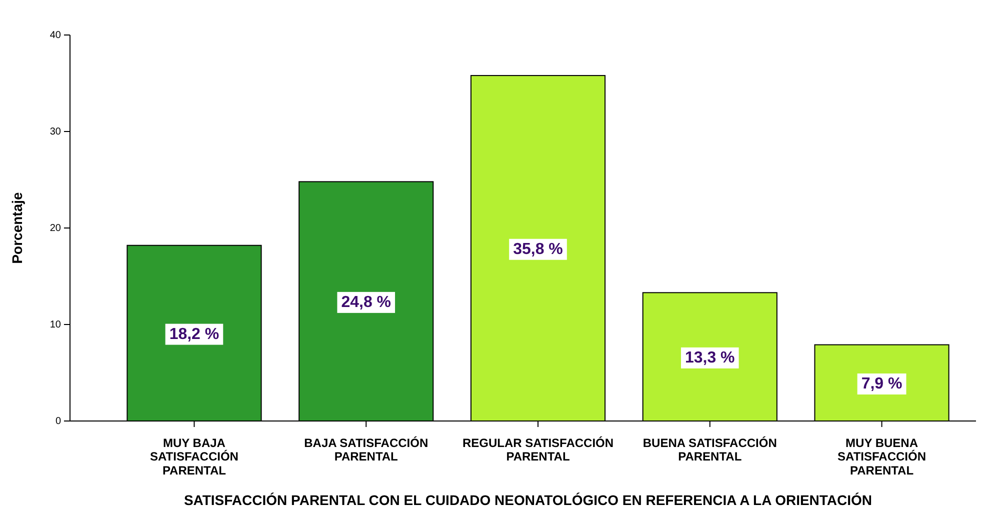 The image size is (986, 511). Describe the element at coordinates (366, 450) in the screenshot. I see `x-tick-label: BAJA SATISFACCIÓN PARENTAL` at that location.